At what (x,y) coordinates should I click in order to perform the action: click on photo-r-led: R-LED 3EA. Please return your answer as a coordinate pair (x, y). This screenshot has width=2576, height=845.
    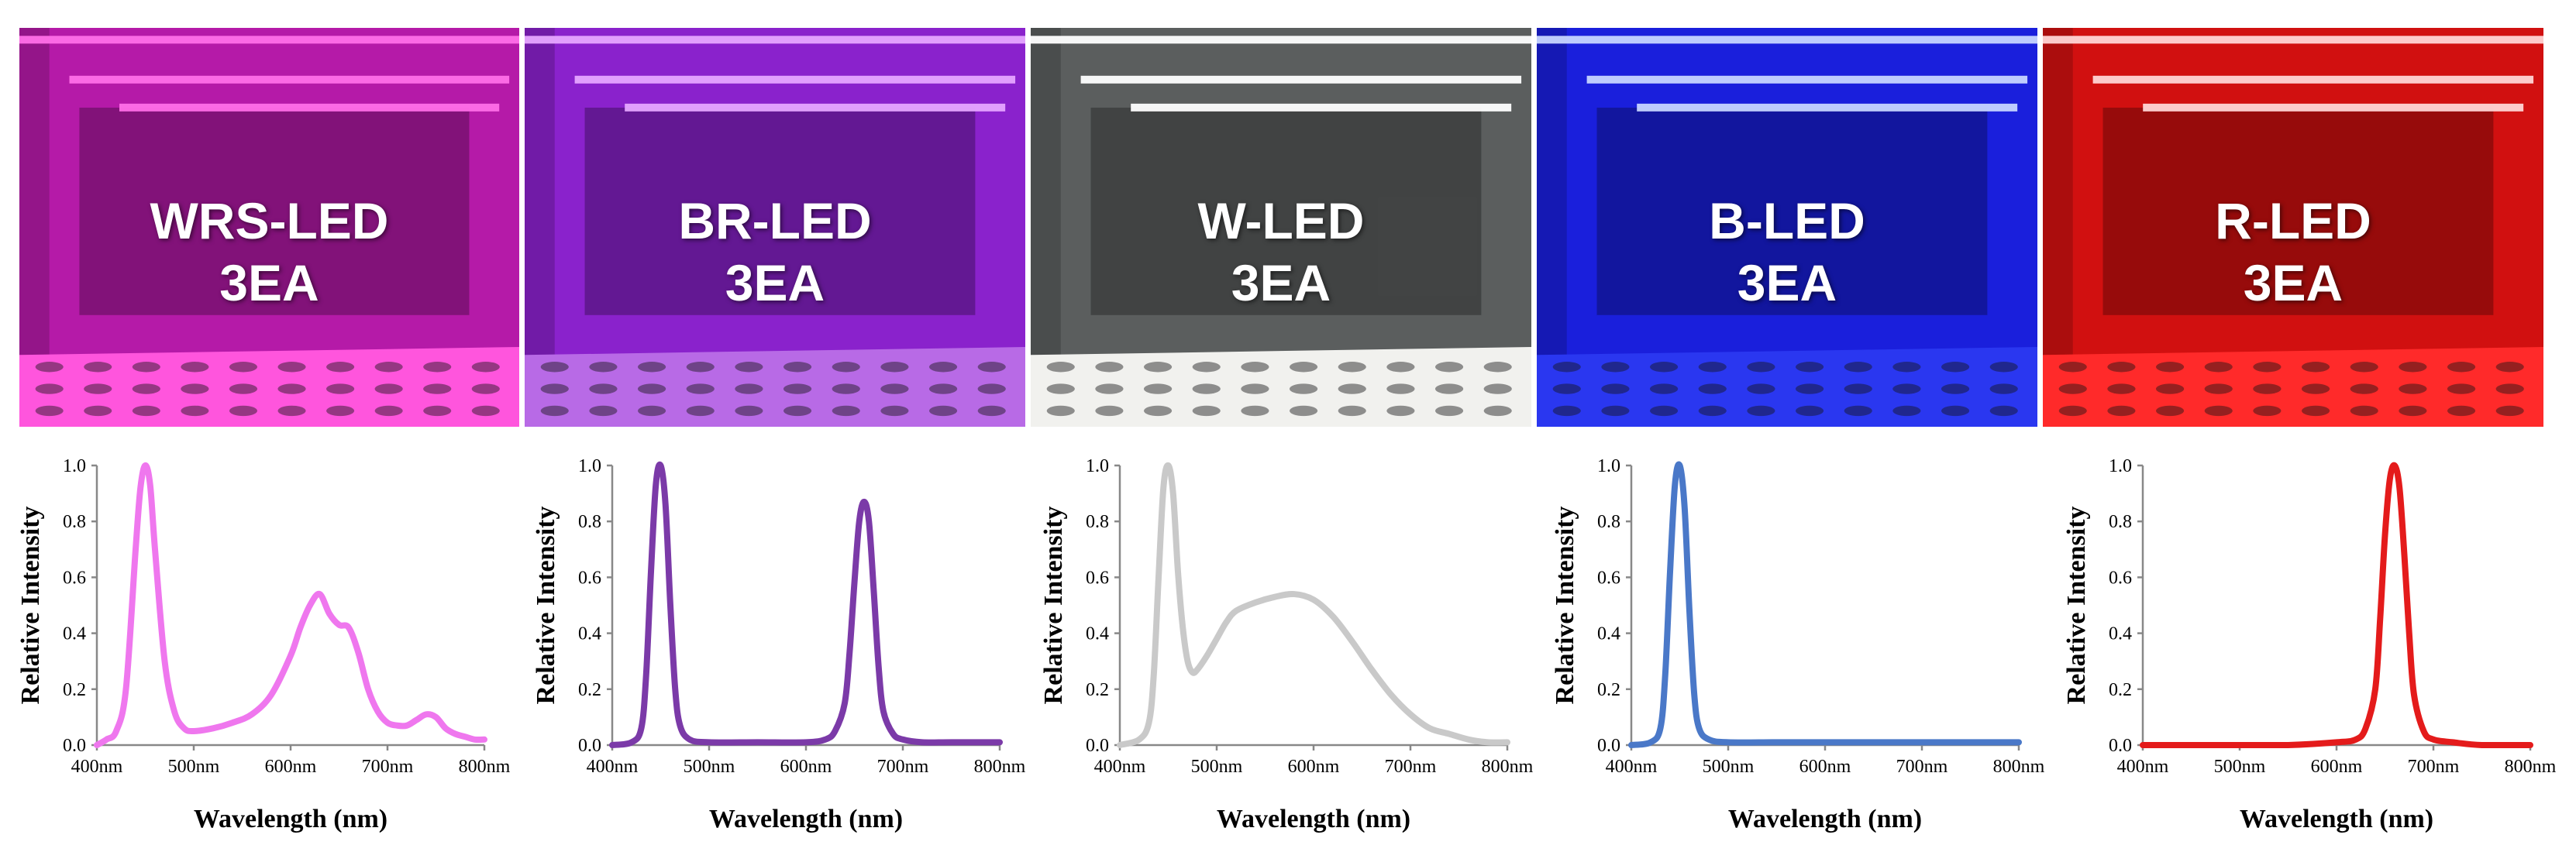
    Looking at the image, I should click on (2293, 228).